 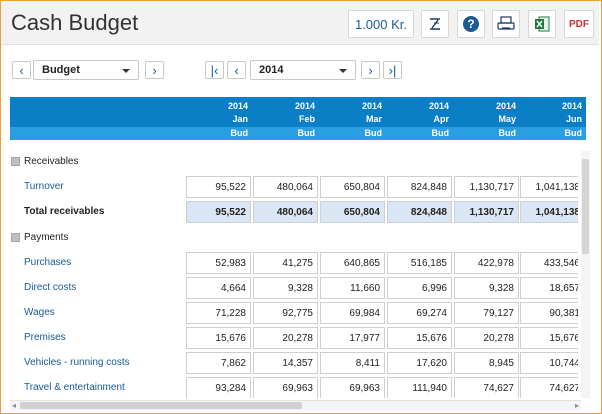 I want to click on year-first-button: |‹, so click(x=214, y=70).